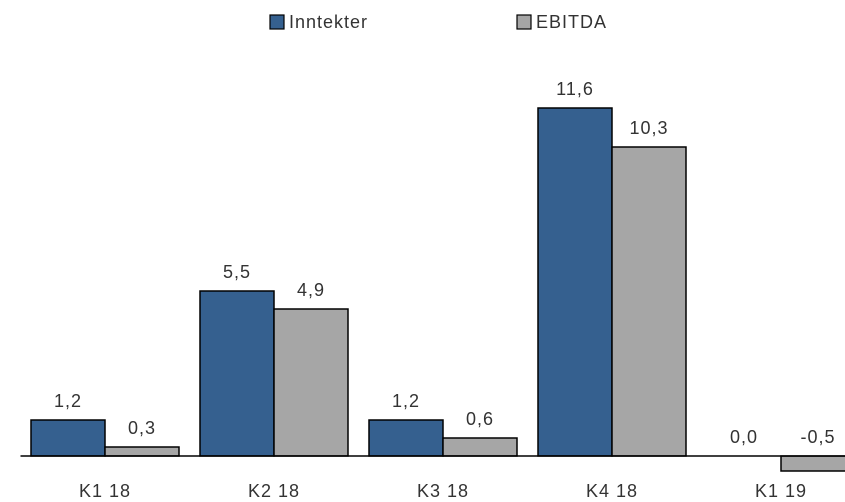 This screenshot has height=502, width=845. What do you see at coordinates (612, 491) in the screenshot?
I see `x-tick-label: K4 18` at bounding box center [612, 491].